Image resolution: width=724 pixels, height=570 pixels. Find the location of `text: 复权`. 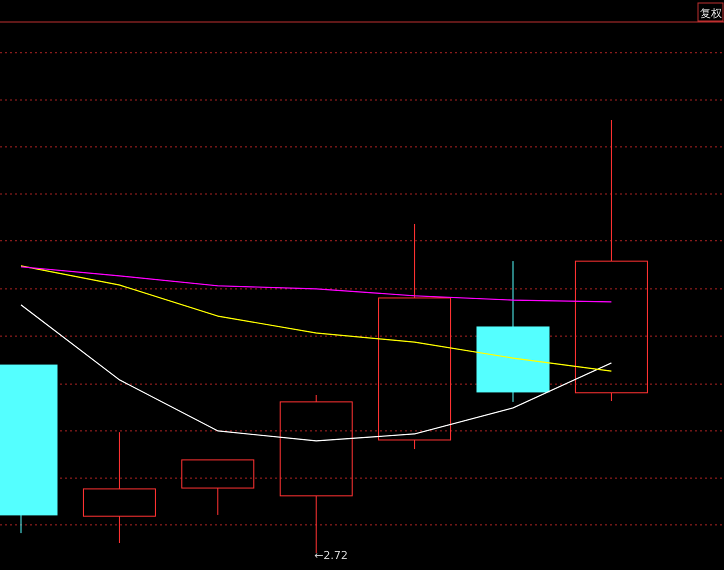

text: 复权 is located at coordinates (711, 13).